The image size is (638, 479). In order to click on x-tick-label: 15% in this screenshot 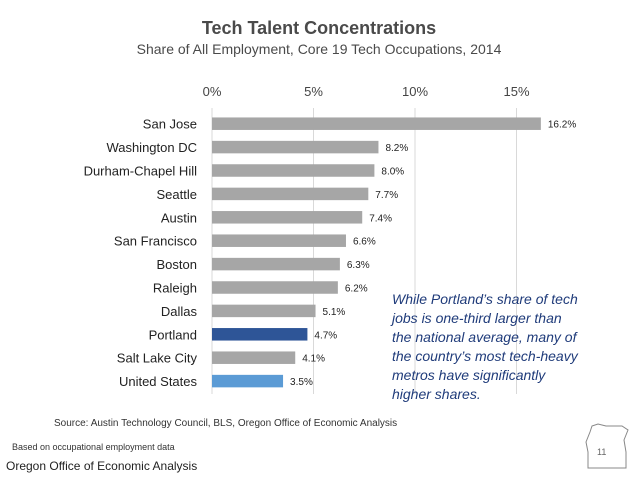, I will do `click(516, 91)`.